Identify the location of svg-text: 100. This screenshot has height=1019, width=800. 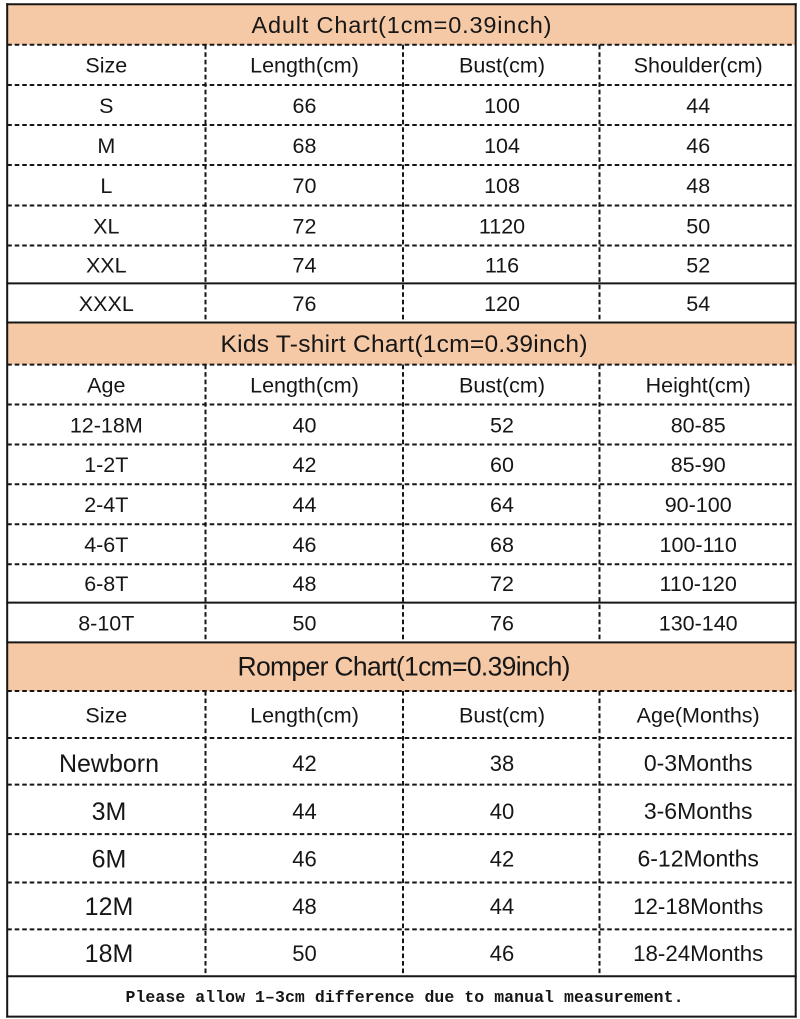
(502, 106).